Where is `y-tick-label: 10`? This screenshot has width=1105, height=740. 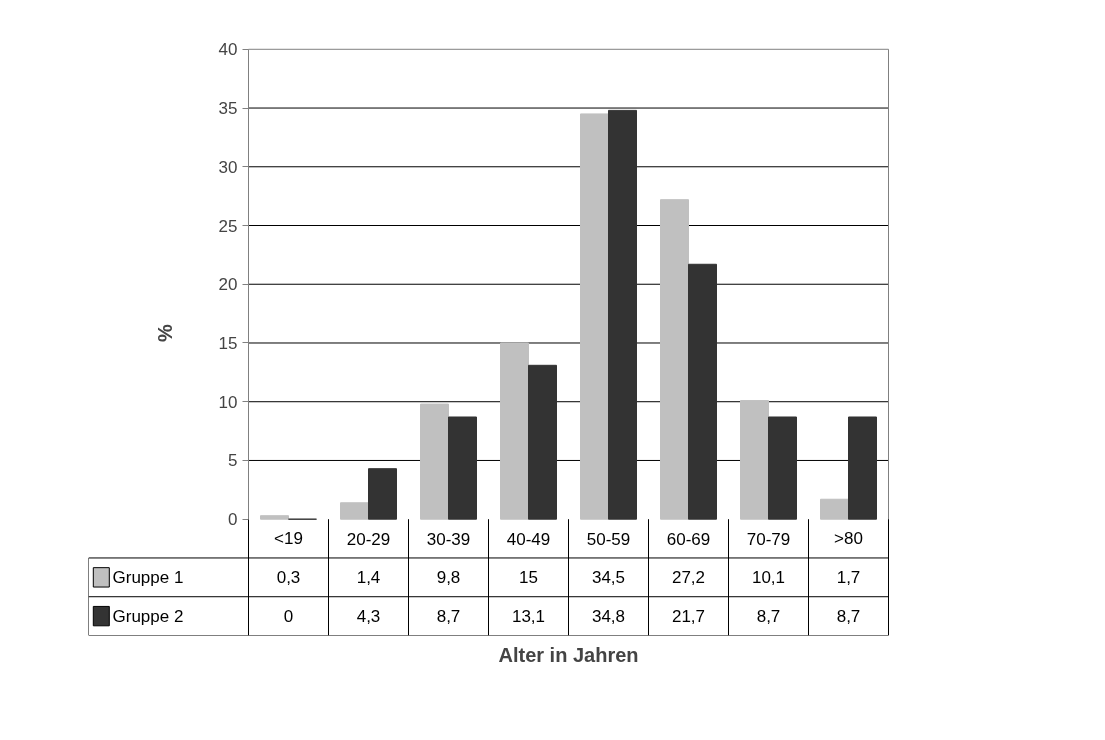 y-tick-label: 10 is located at coordinates (228, 402).